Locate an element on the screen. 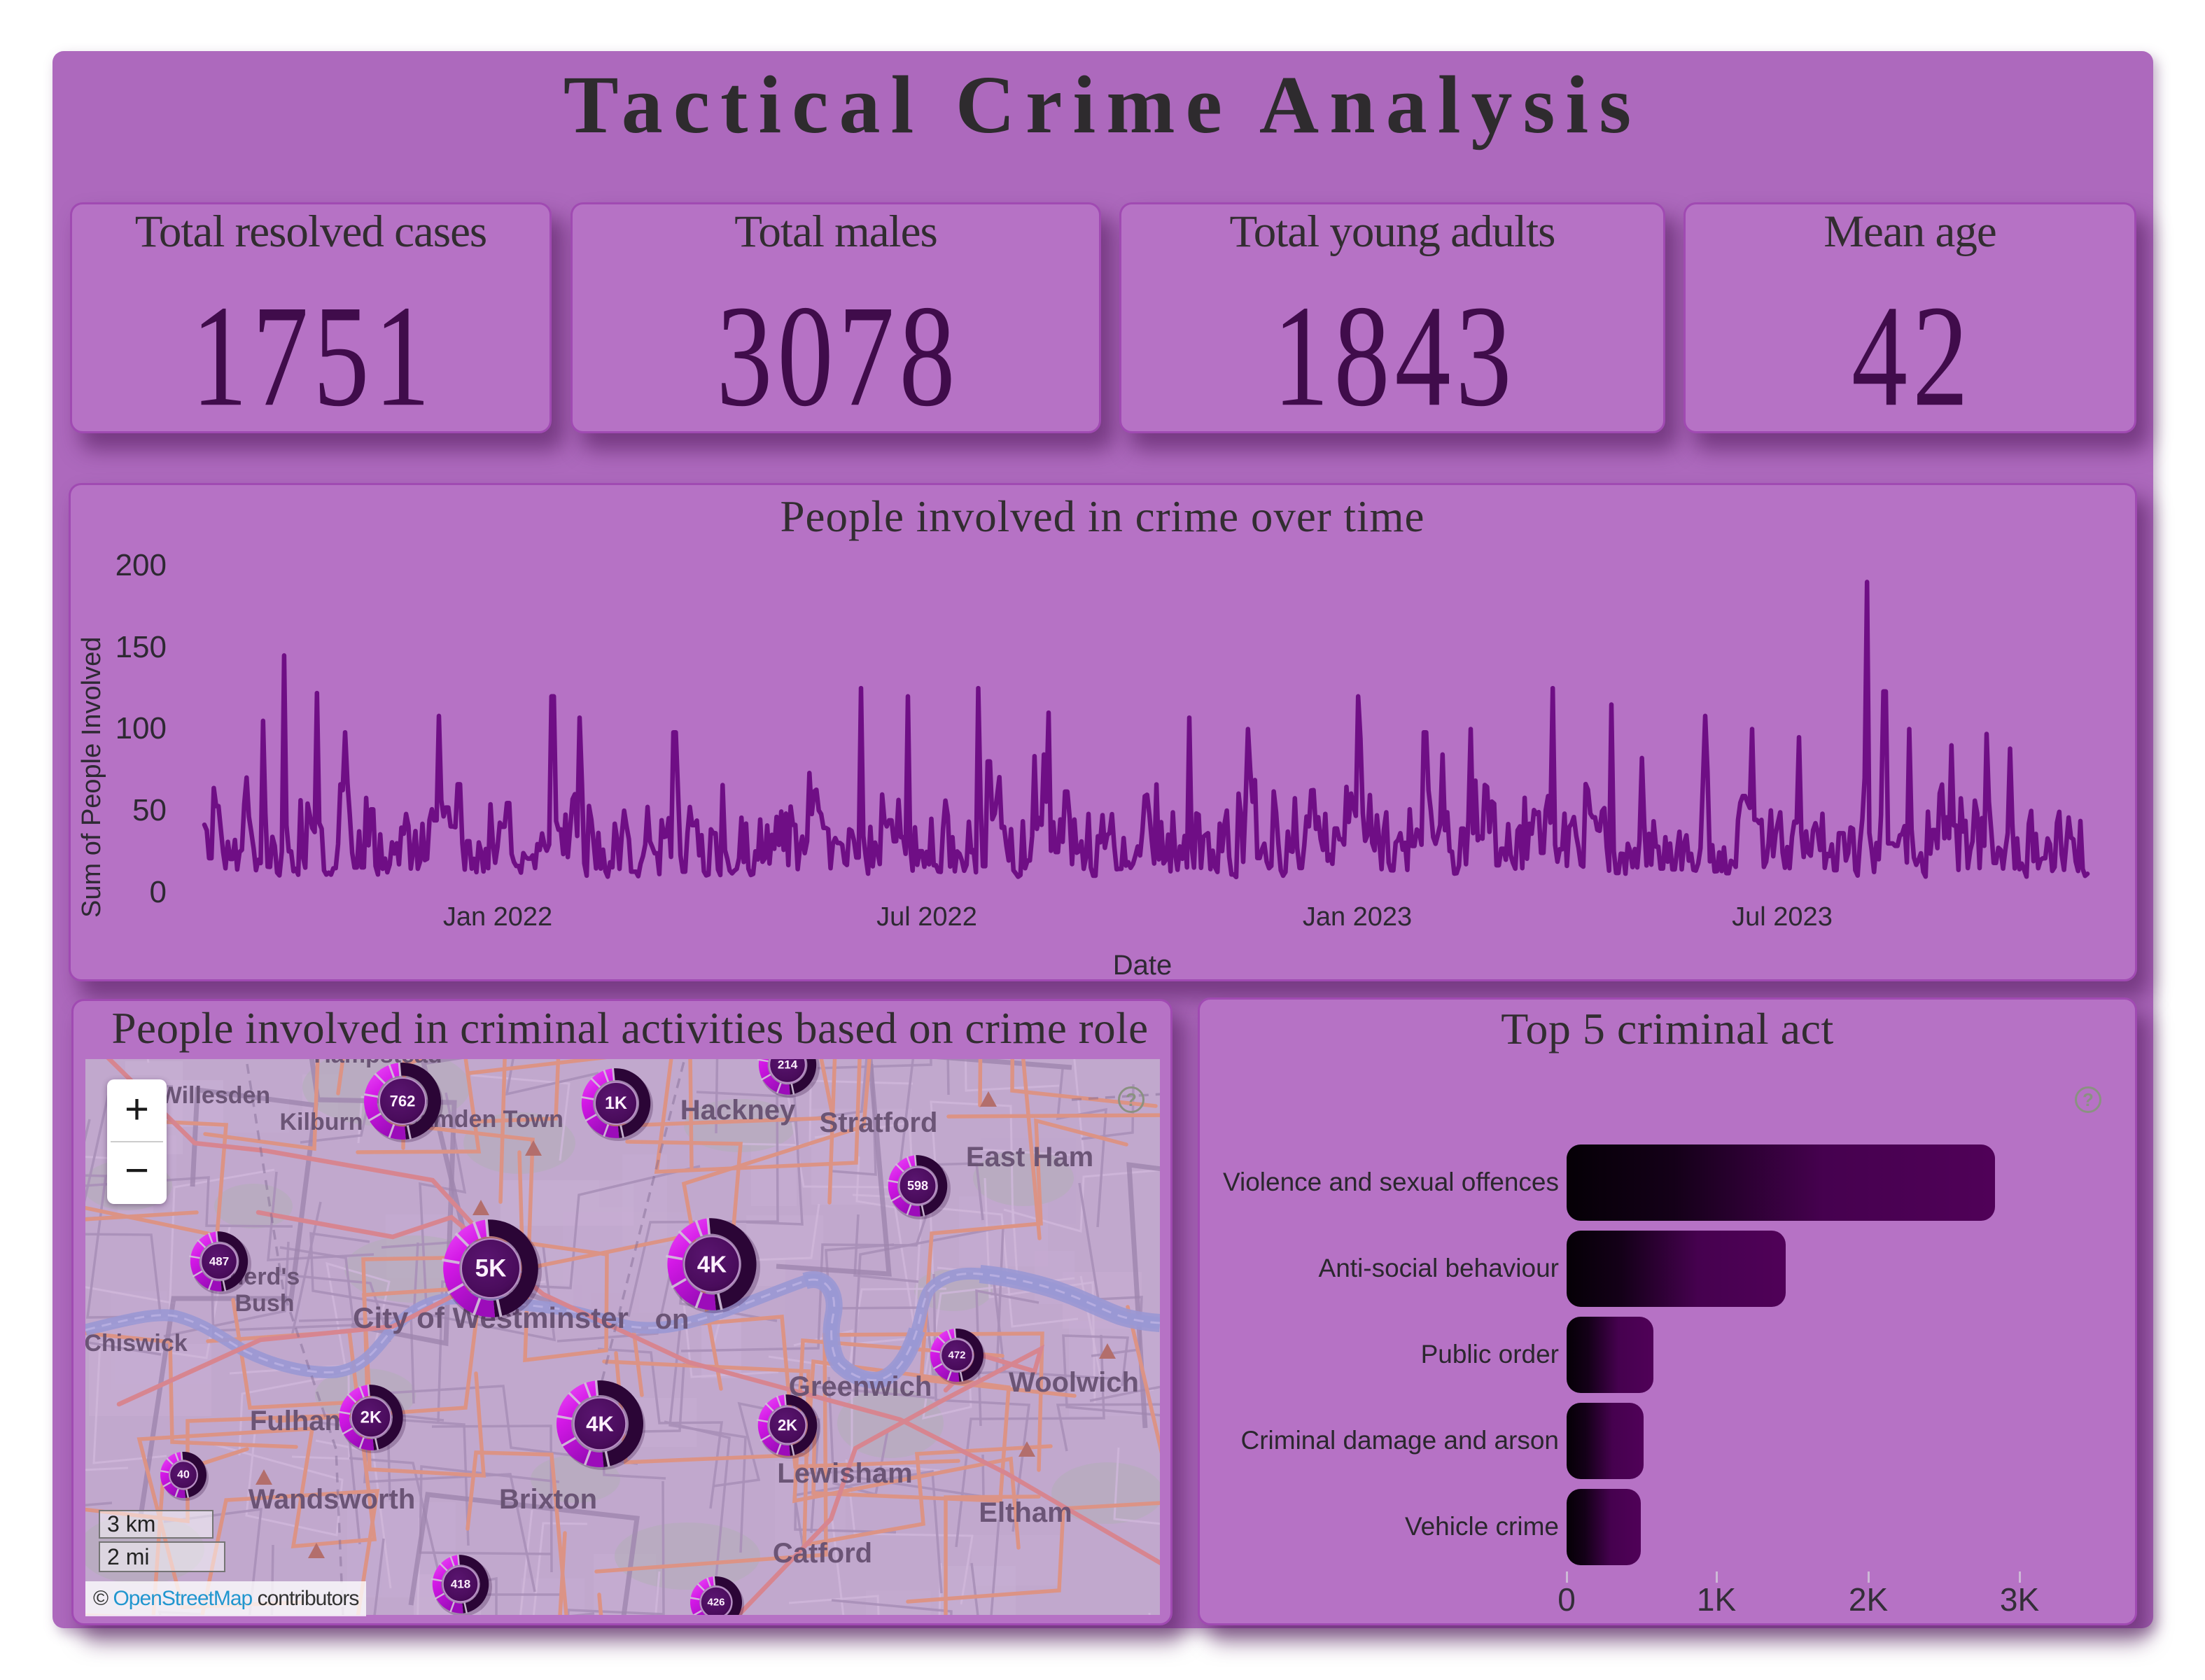 This screenshot has width=2205, height=1680. svg-text: Kilburn is located at coordinates (321, 1122).